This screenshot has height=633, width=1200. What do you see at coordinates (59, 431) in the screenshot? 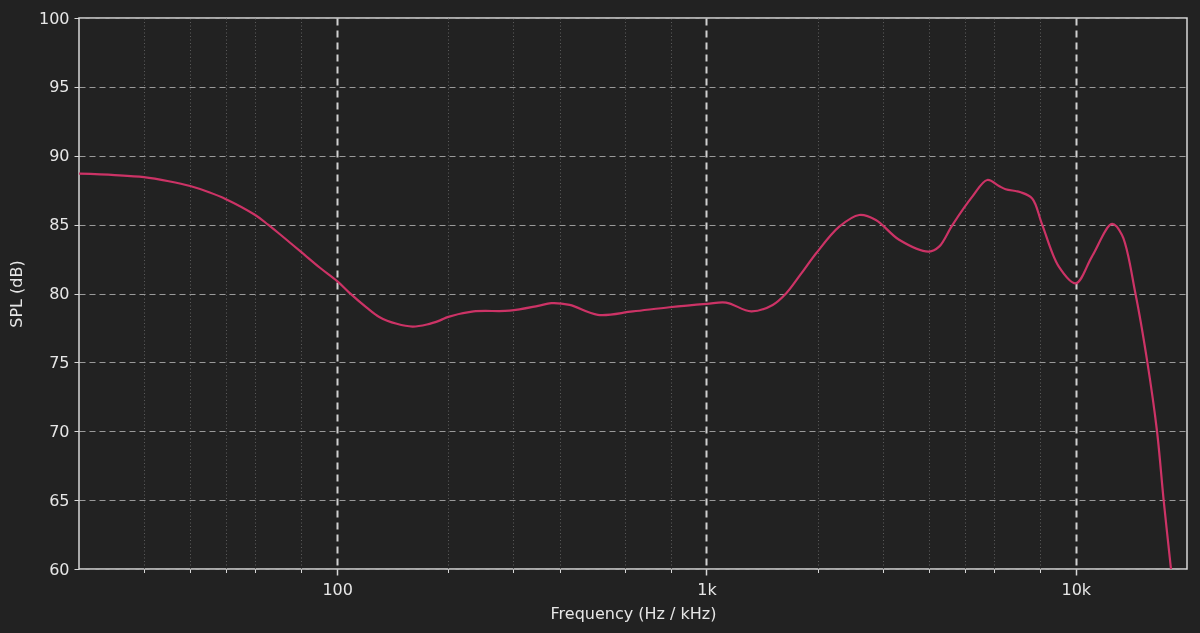
I see `y-tick-label: 70` at bounding box center [59, 431].